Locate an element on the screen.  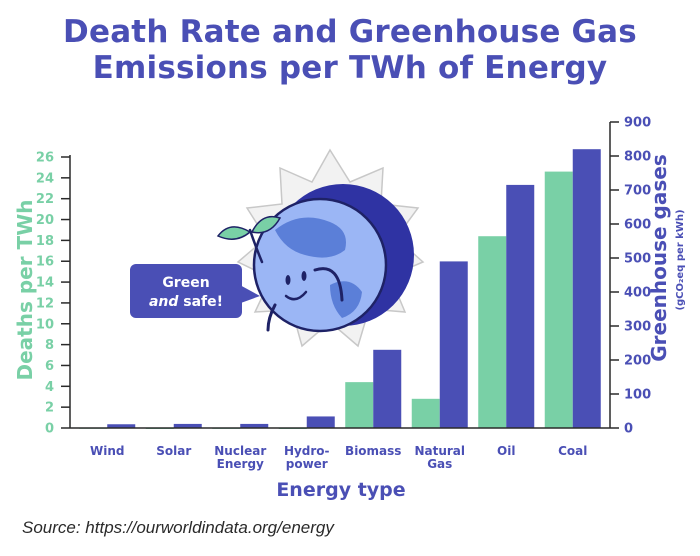
category-label: Coal is located at coordinates (572, 451).